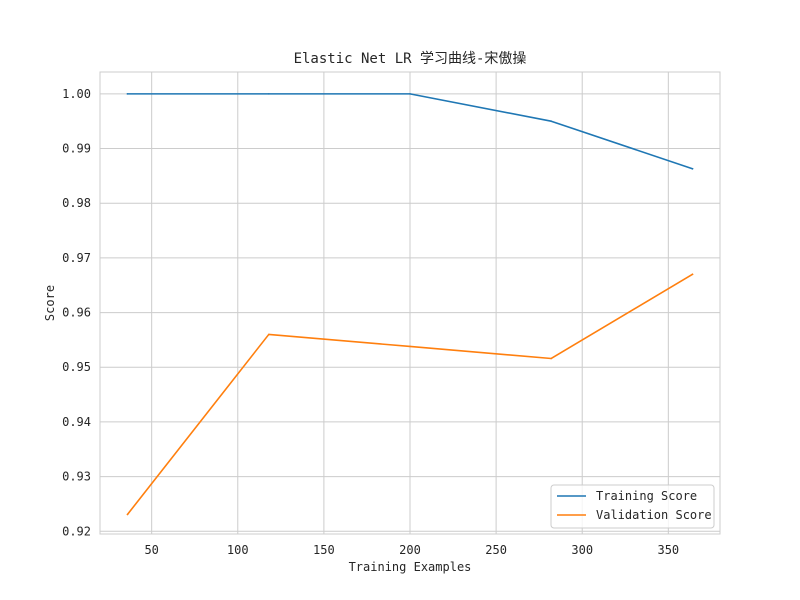  I want to click on y-axis-label: Score, so click(50, 303).